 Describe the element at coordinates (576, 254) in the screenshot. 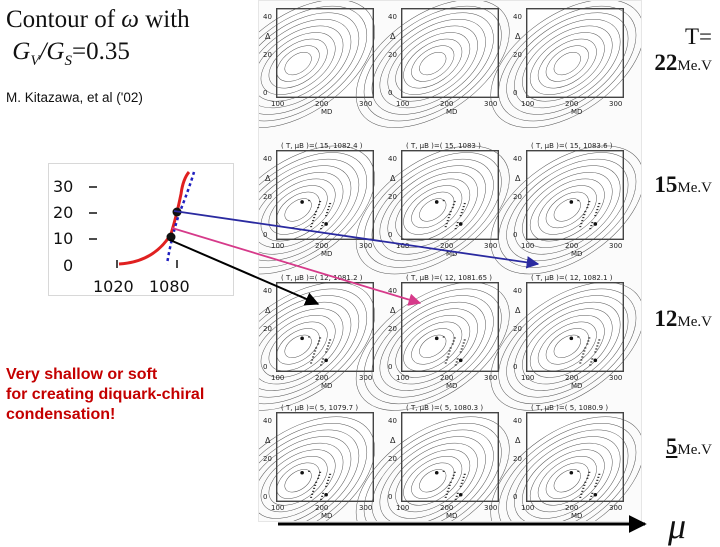

I see `panel-xlabel: MD` at that location.